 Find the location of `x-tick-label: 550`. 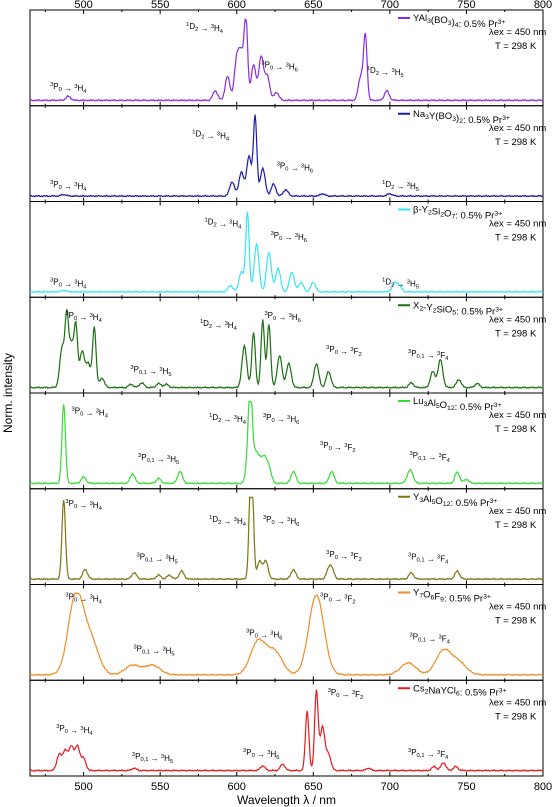

x-tick-label: 550 is located at coordinates (160, 787).